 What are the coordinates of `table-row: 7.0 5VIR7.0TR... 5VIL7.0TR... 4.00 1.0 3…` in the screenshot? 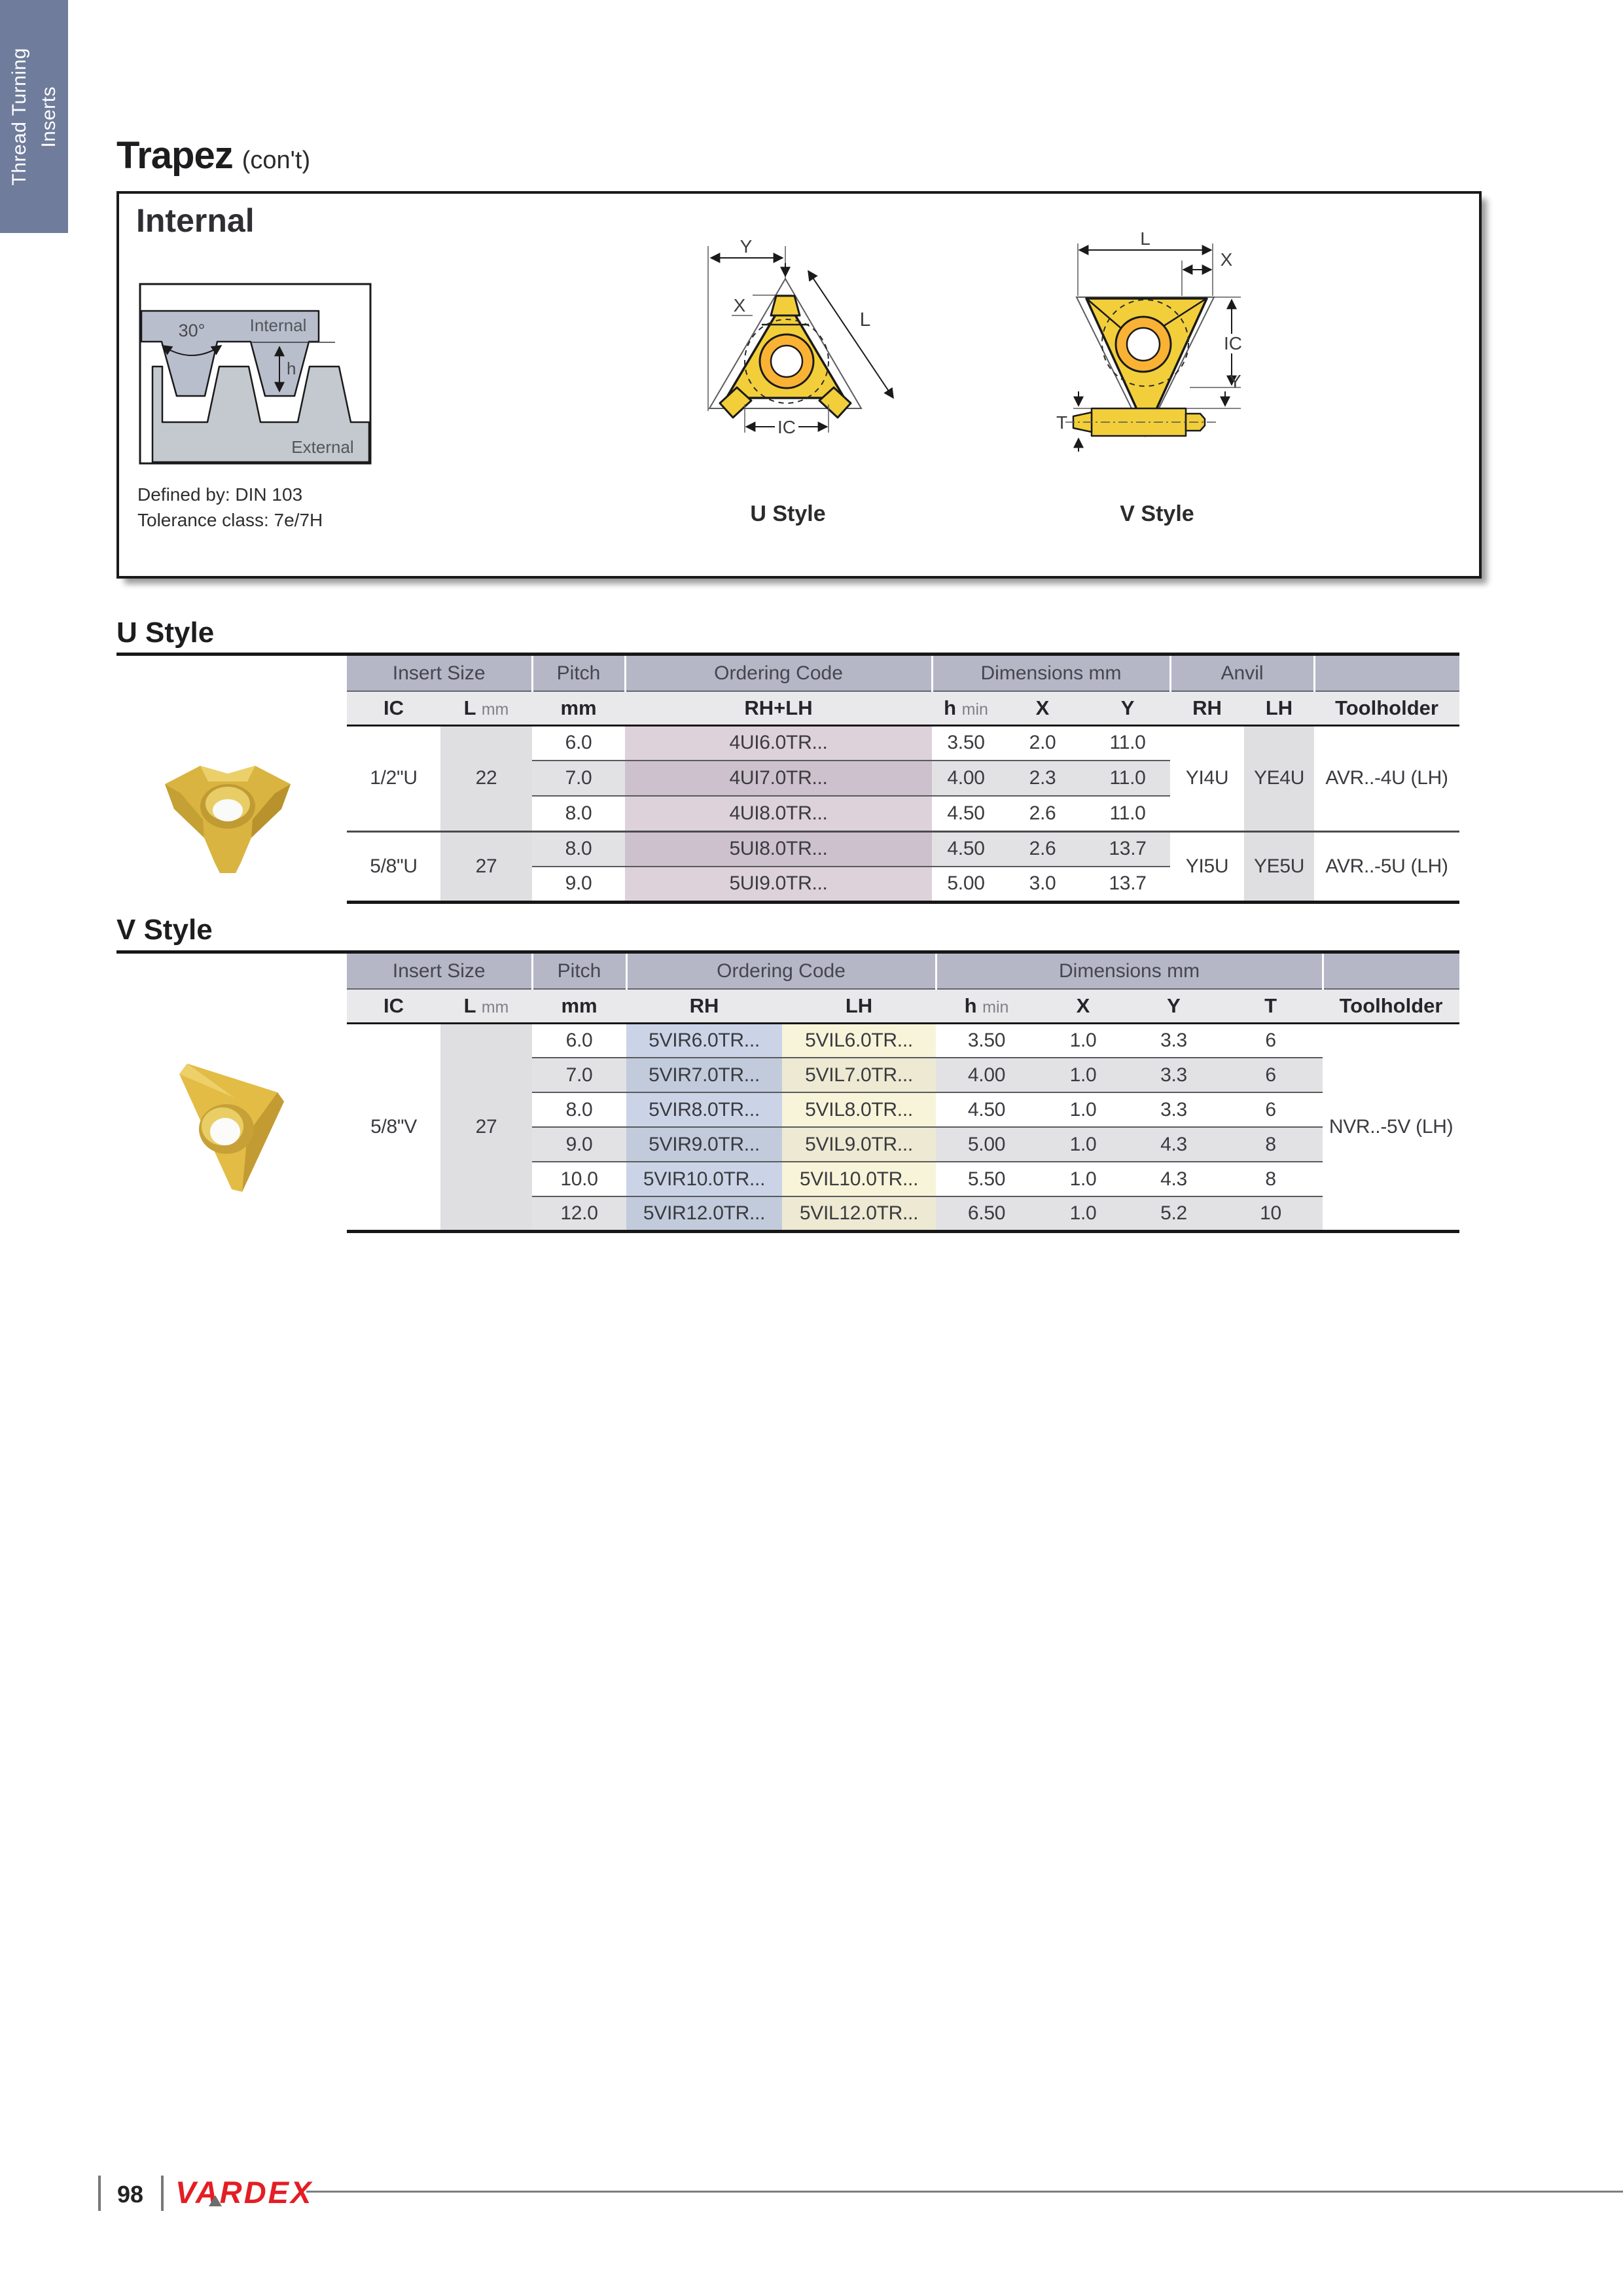 It's located at (903, 1075).